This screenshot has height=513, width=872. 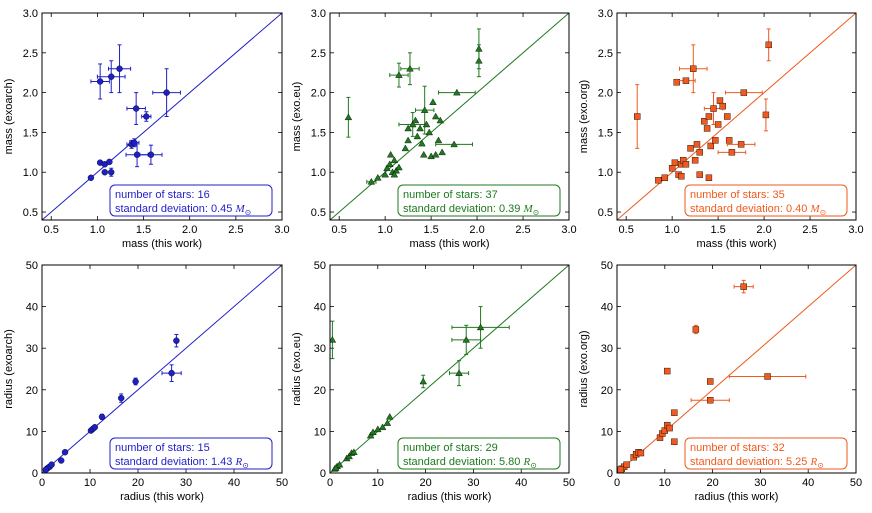 I want to click on x-tick-label: 30, so click(x=760, y=483).